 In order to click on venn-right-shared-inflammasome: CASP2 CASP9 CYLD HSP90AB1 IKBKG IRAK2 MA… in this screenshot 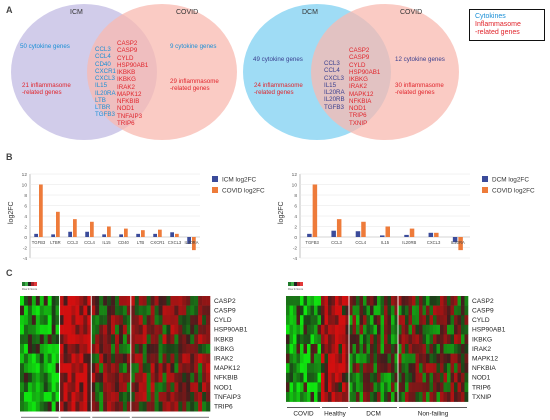, I will do `click(365, 87)`.